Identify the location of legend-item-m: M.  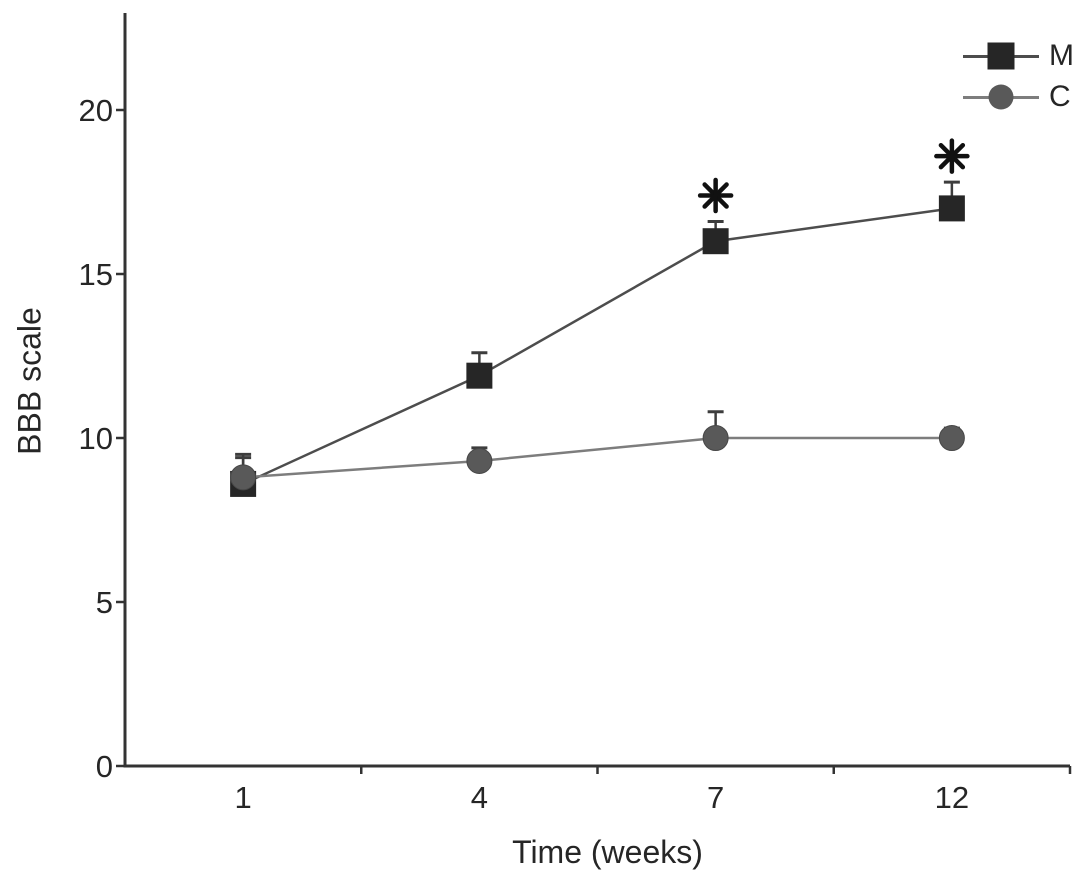
(1018, 56).